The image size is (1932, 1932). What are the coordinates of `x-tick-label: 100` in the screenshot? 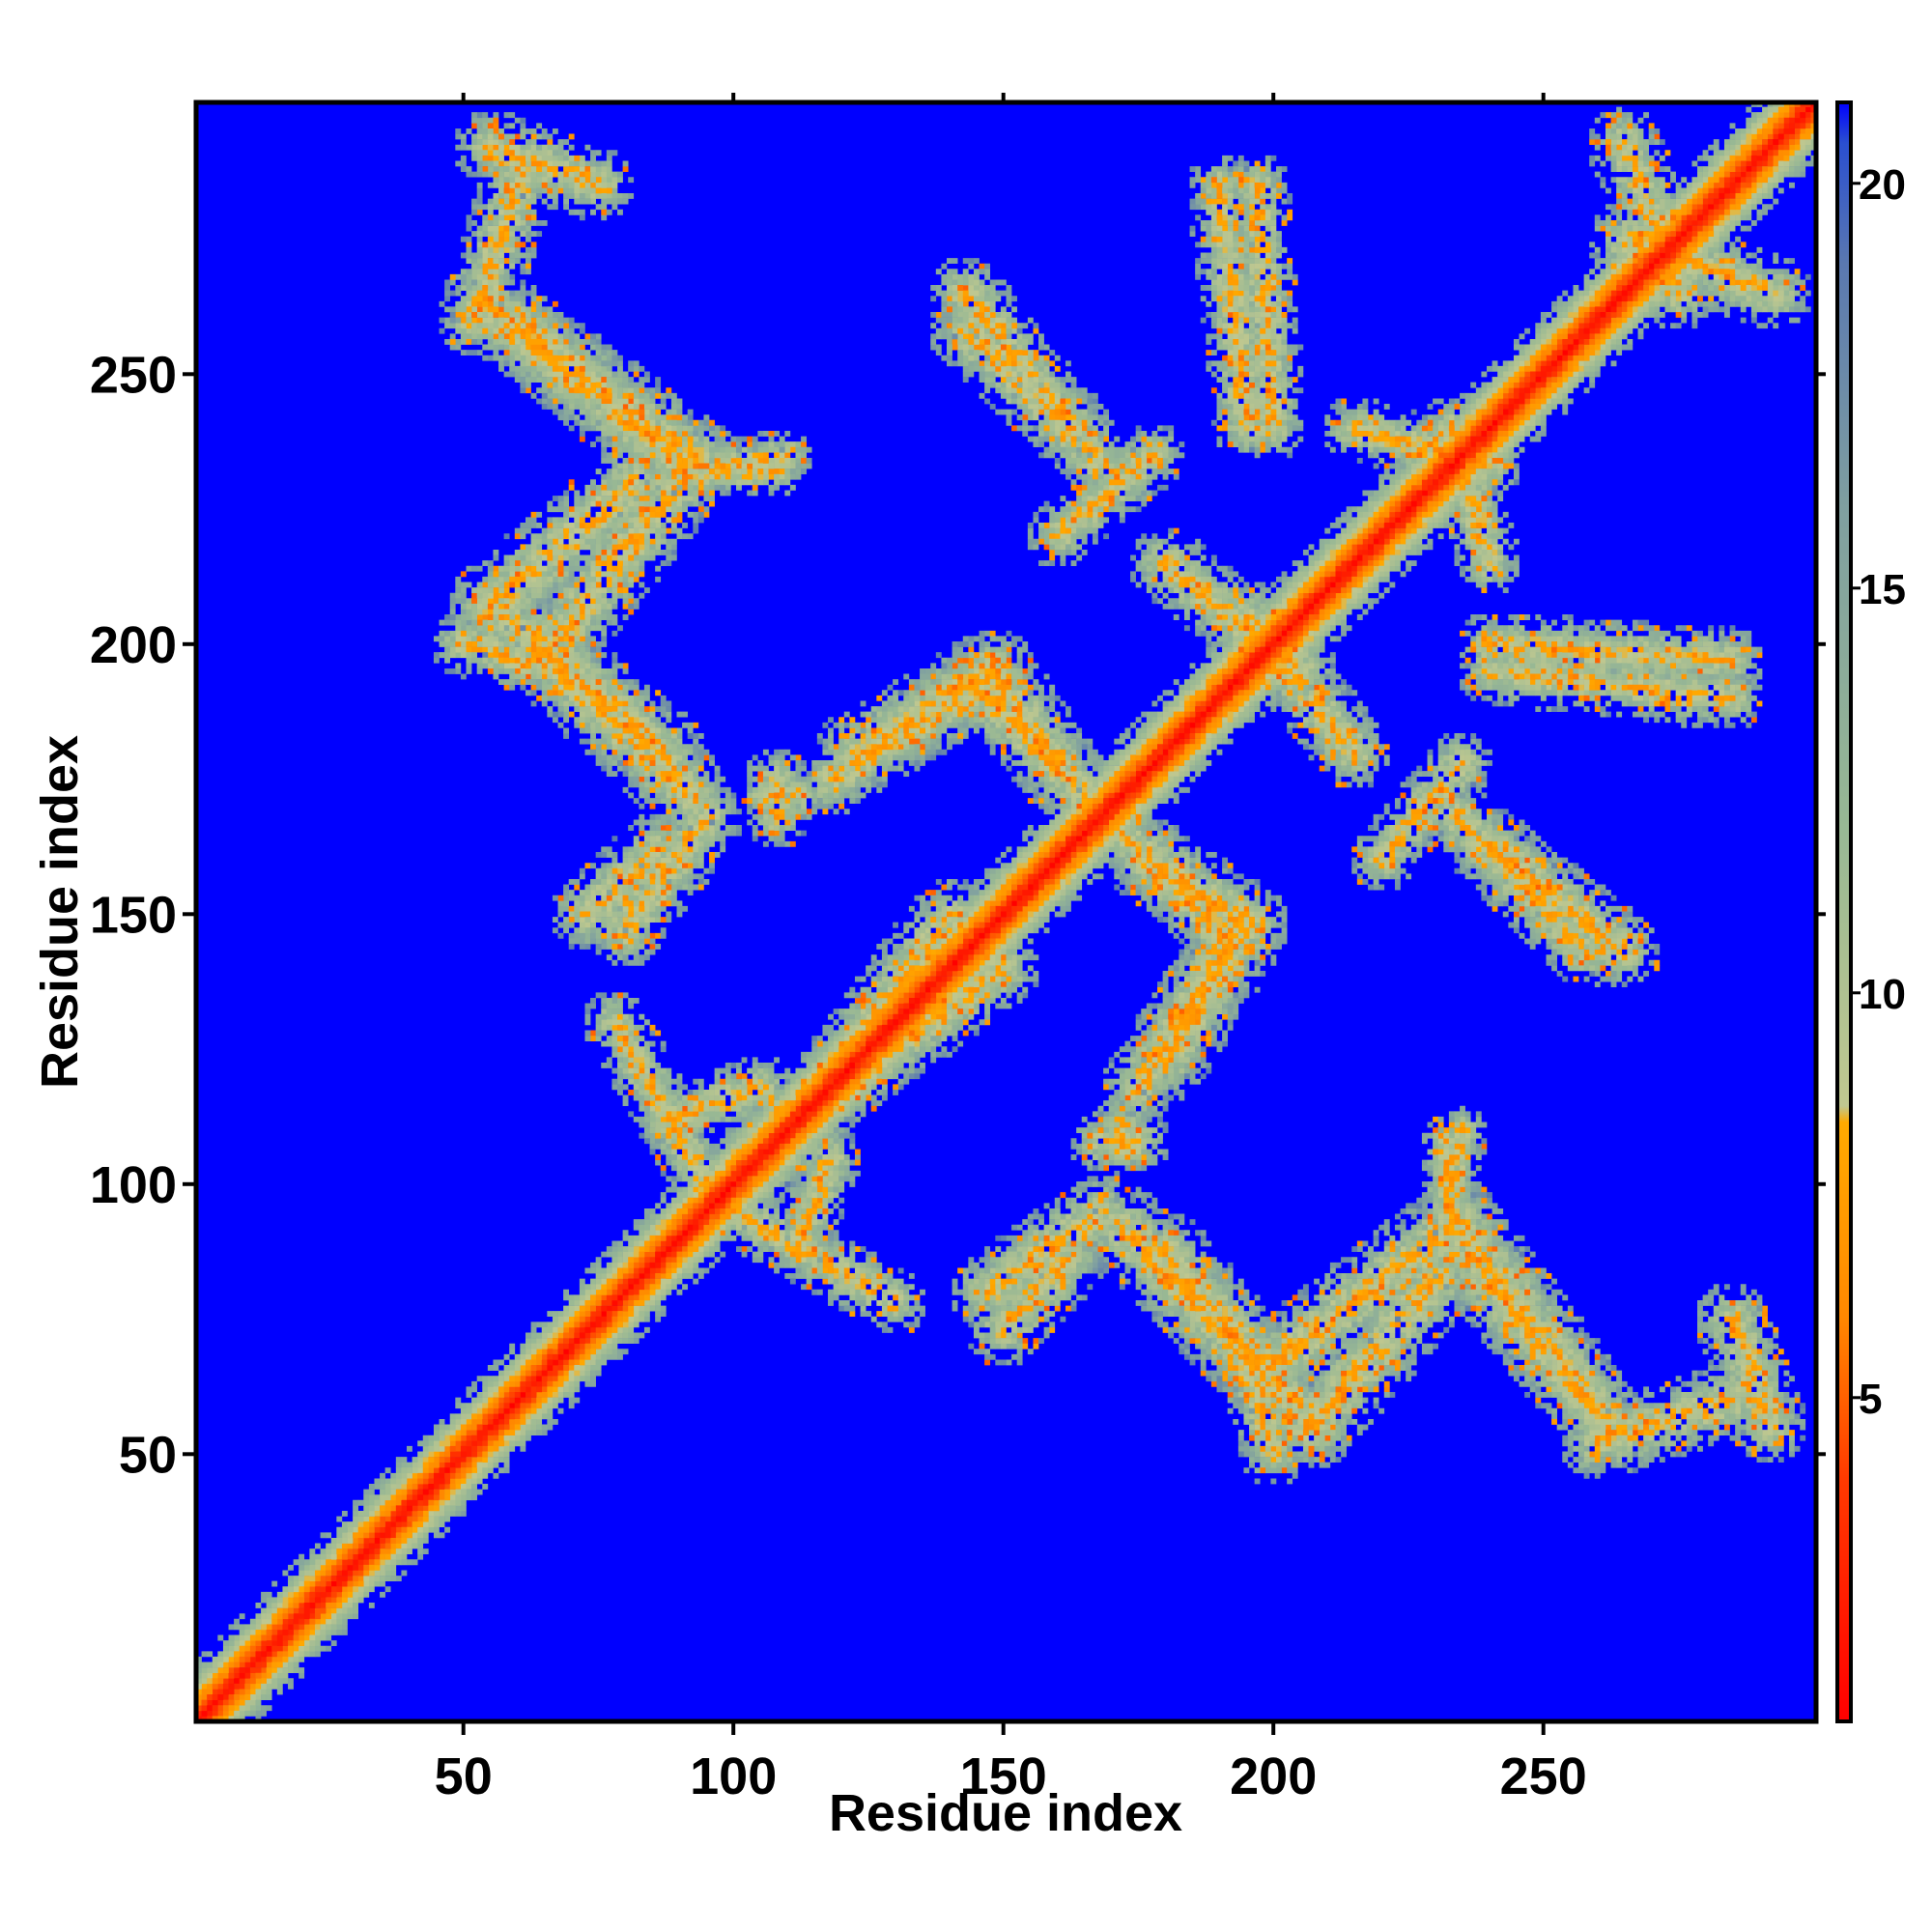 It's located at (733, 1776).